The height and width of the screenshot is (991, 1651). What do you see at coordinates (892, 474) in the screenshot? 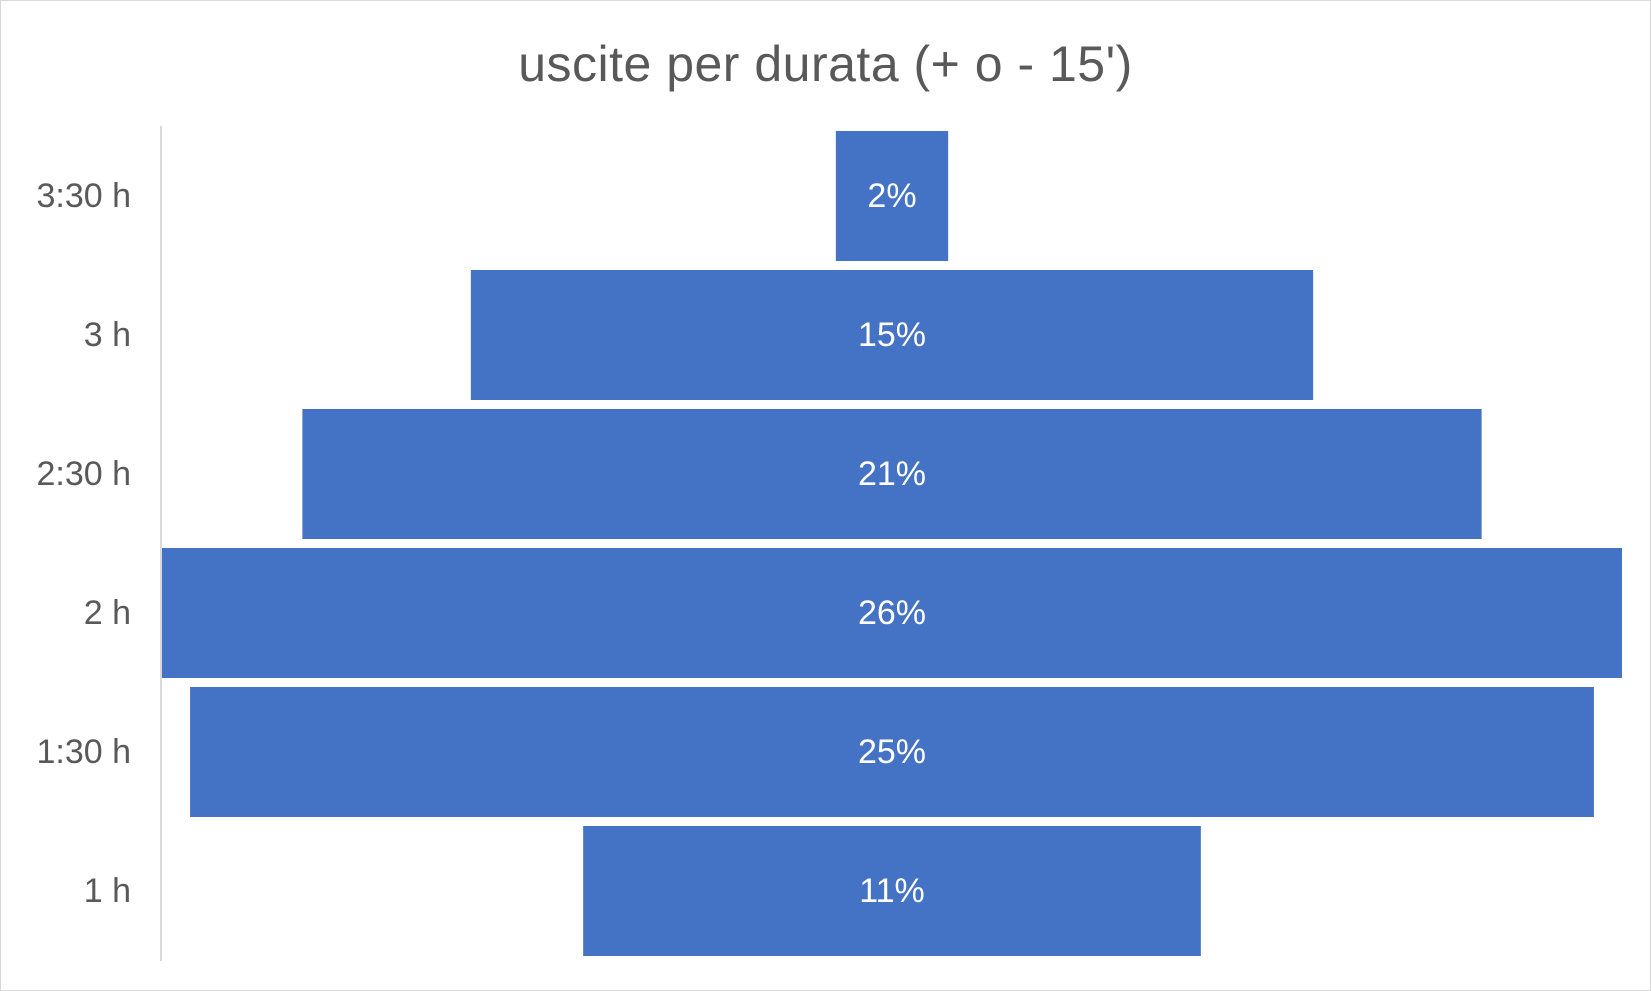
I see `data-label-2: 21%` at bounding box center [892, 474].